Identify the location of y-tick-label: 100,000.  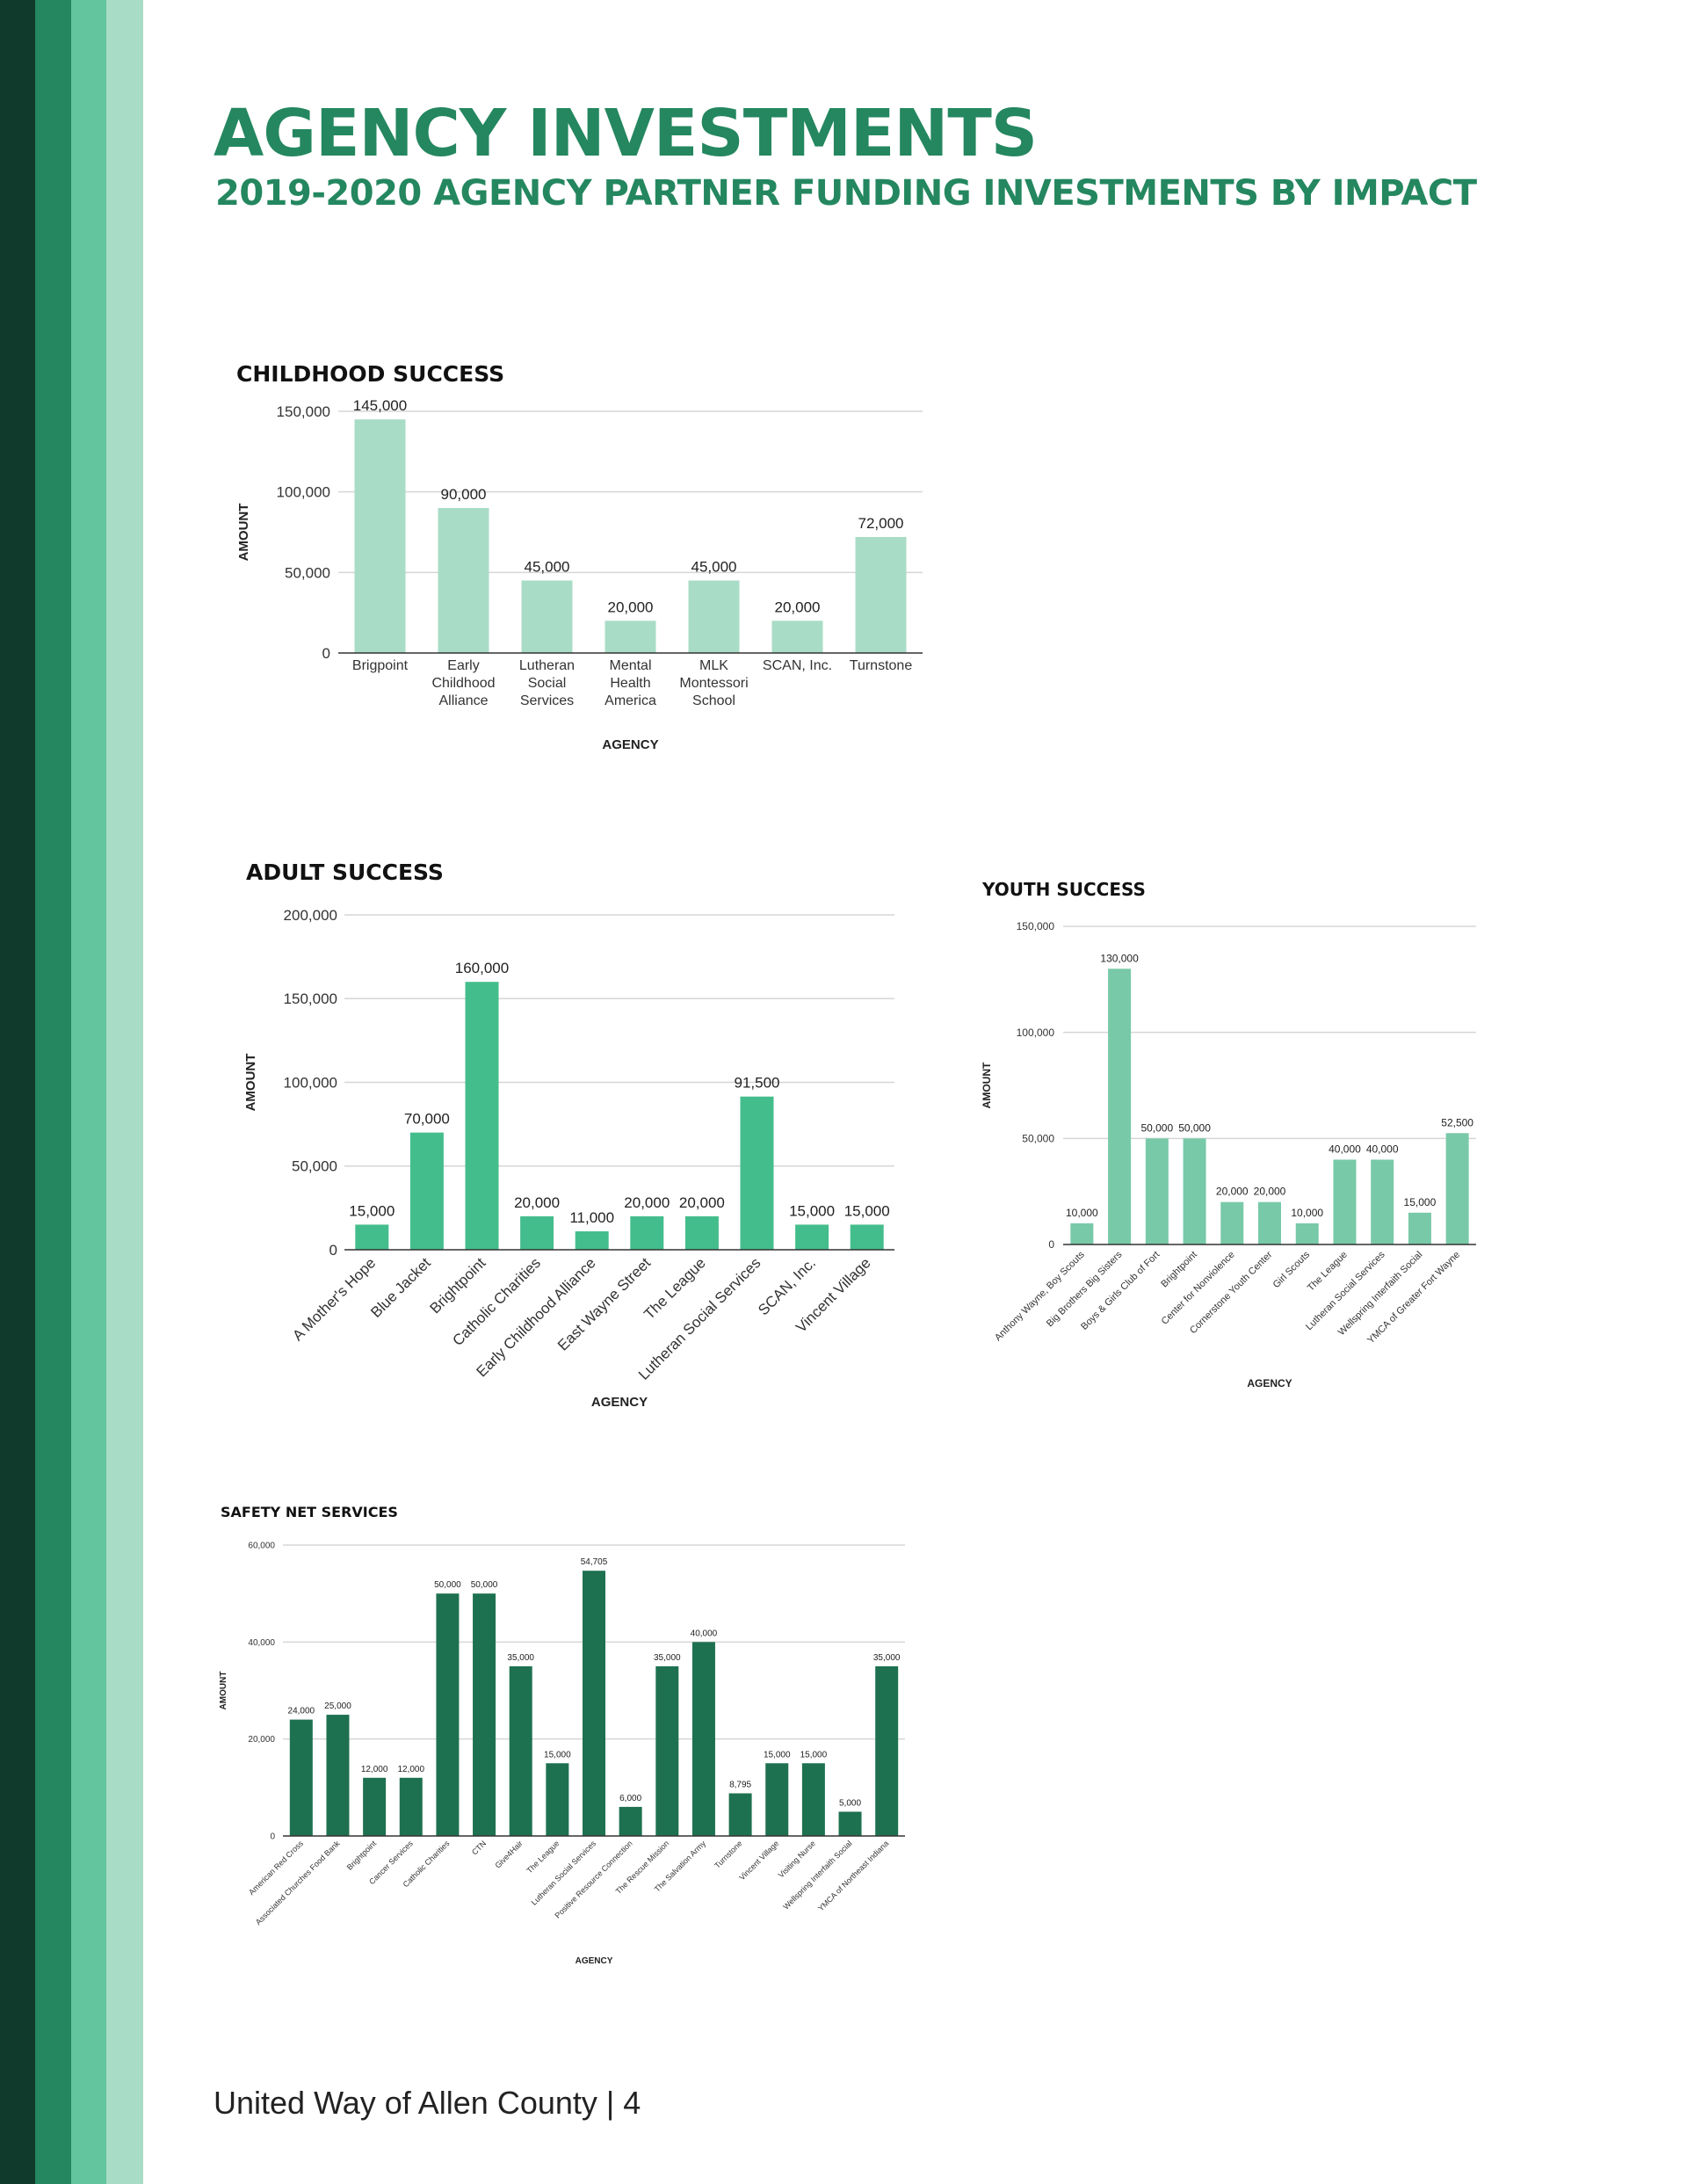
(303, 492).